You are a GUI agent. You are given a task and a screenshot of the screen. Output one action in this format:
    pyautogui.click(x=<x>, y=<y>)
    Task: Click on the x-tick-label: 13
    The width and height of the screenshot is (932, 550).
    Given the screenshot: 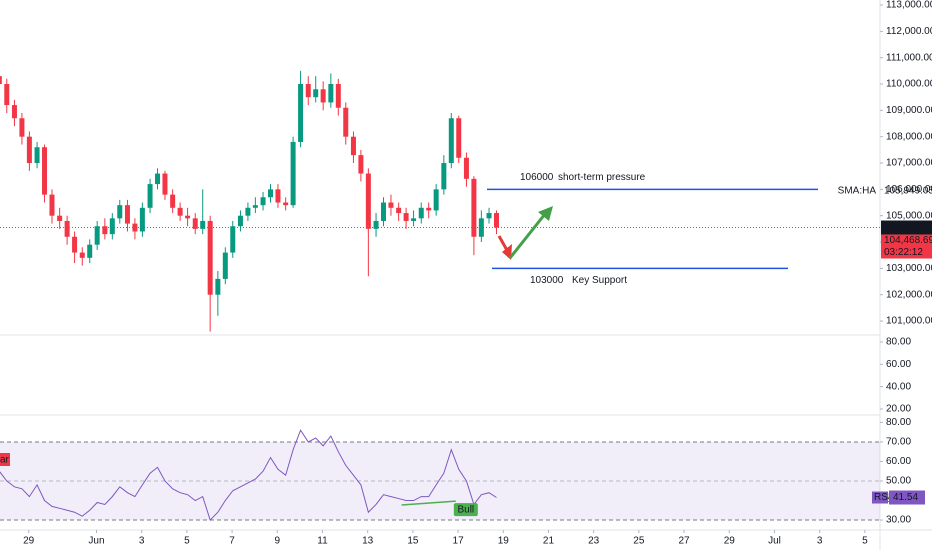 What is the action you would take?
    pyautogui.click(x=368, y=541)
    